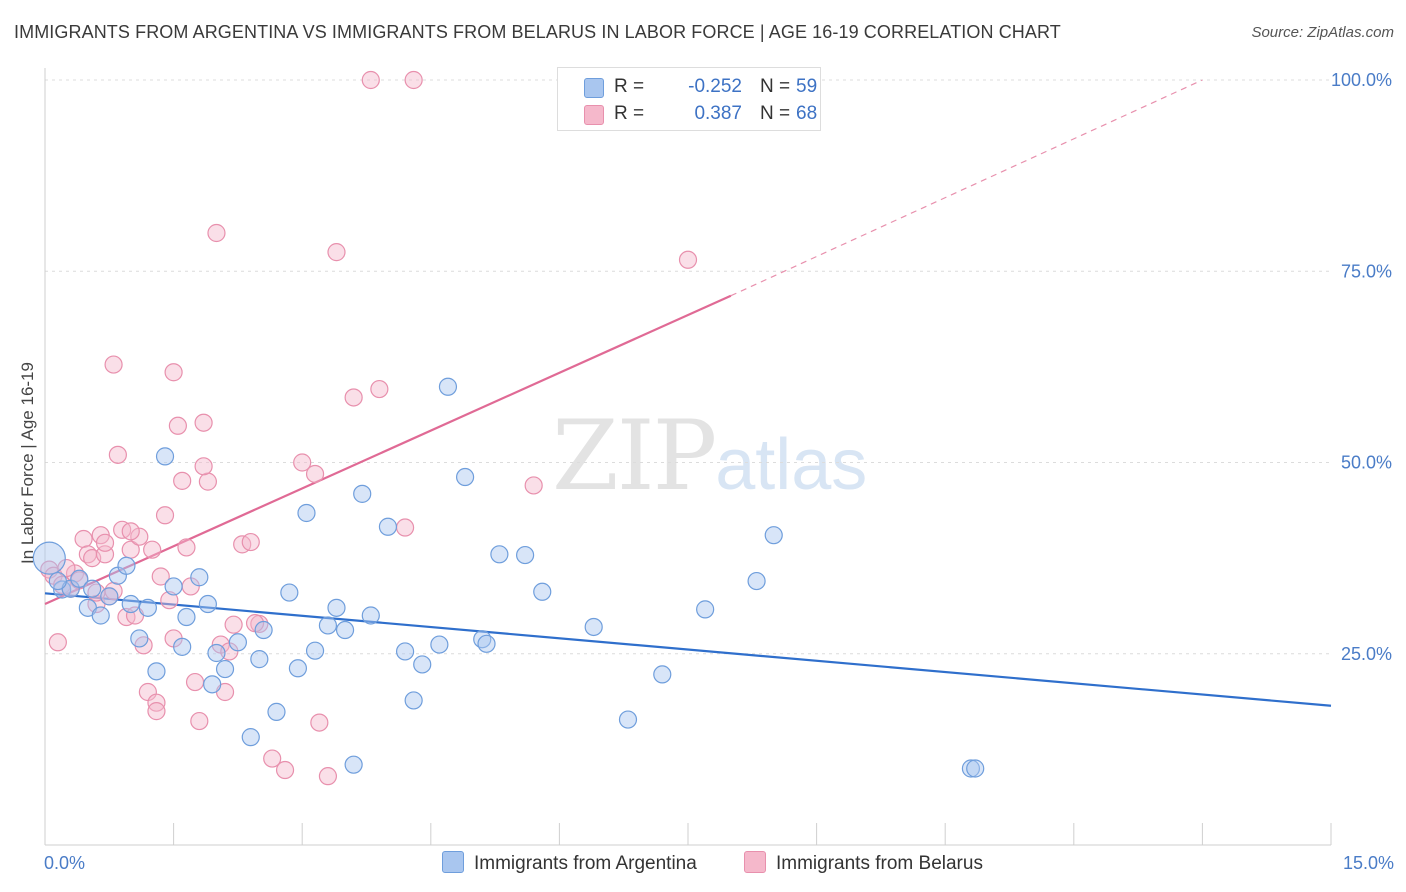 Image resolution: width=1406 pixels, height=892 pixels. I want to click on y-tick-label: 75.0%, so click(1366, 271).